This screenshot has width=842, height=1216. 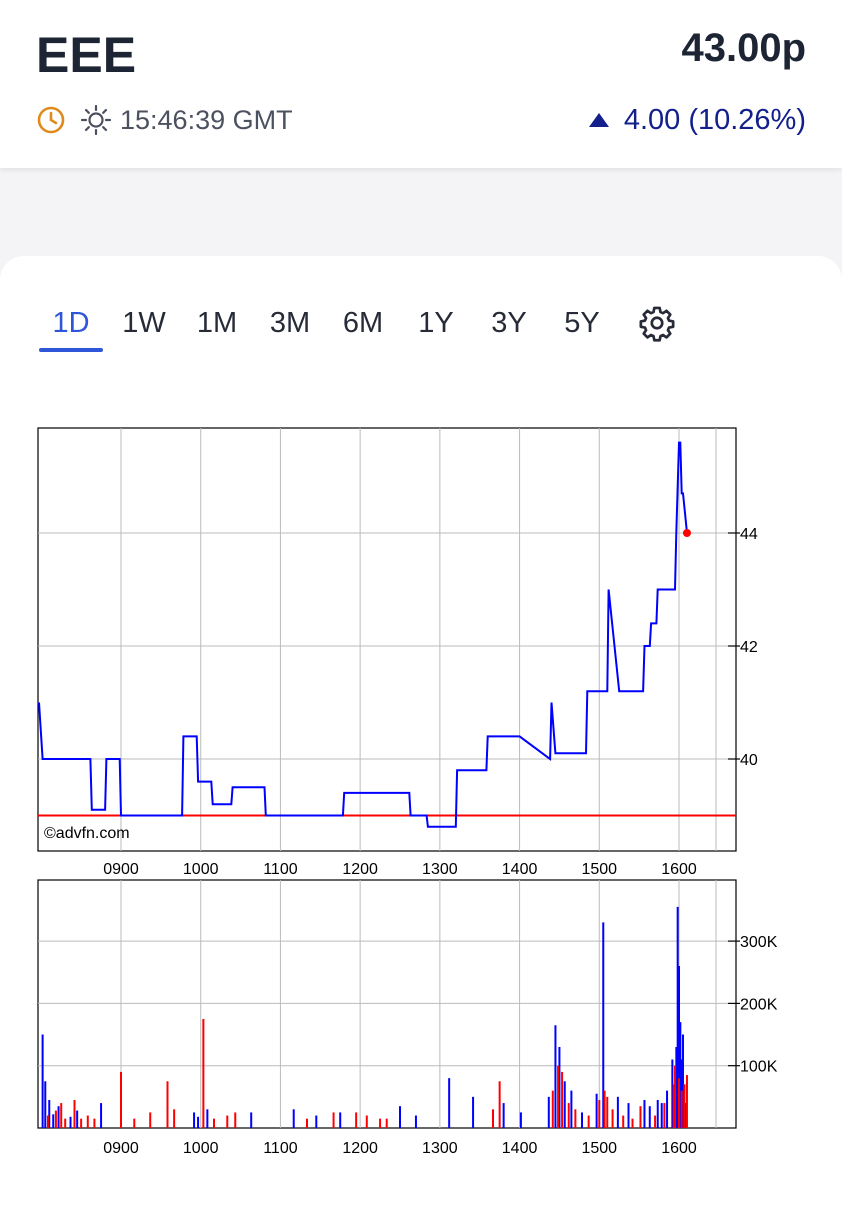 What do you see at coordinates (421, 84) in the screenshot?
I see `quote-header: EEE 43.00p 15:46:39 GMT 4.0` at bounding box center [421, 84].